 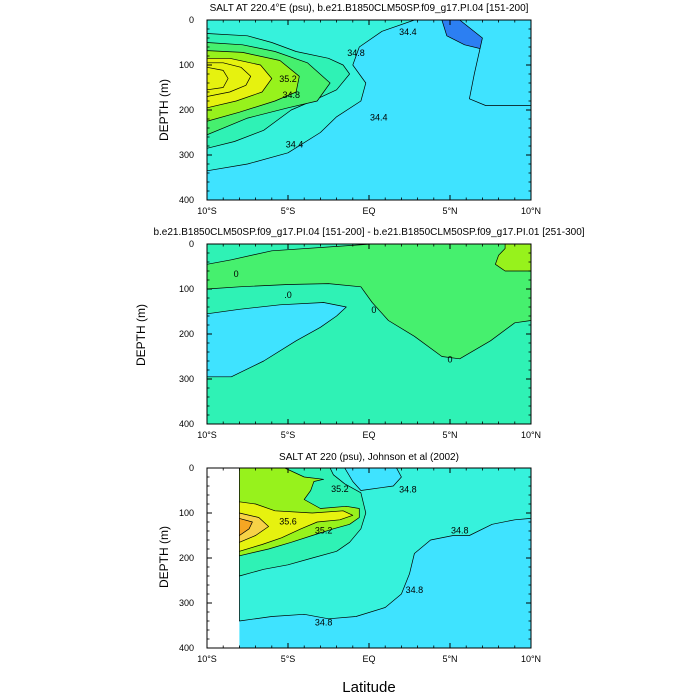 What do you see at coordinates (288, 522) in the screenshot?
I see `contour-label: 35.6` at bounding box center [288, 522].